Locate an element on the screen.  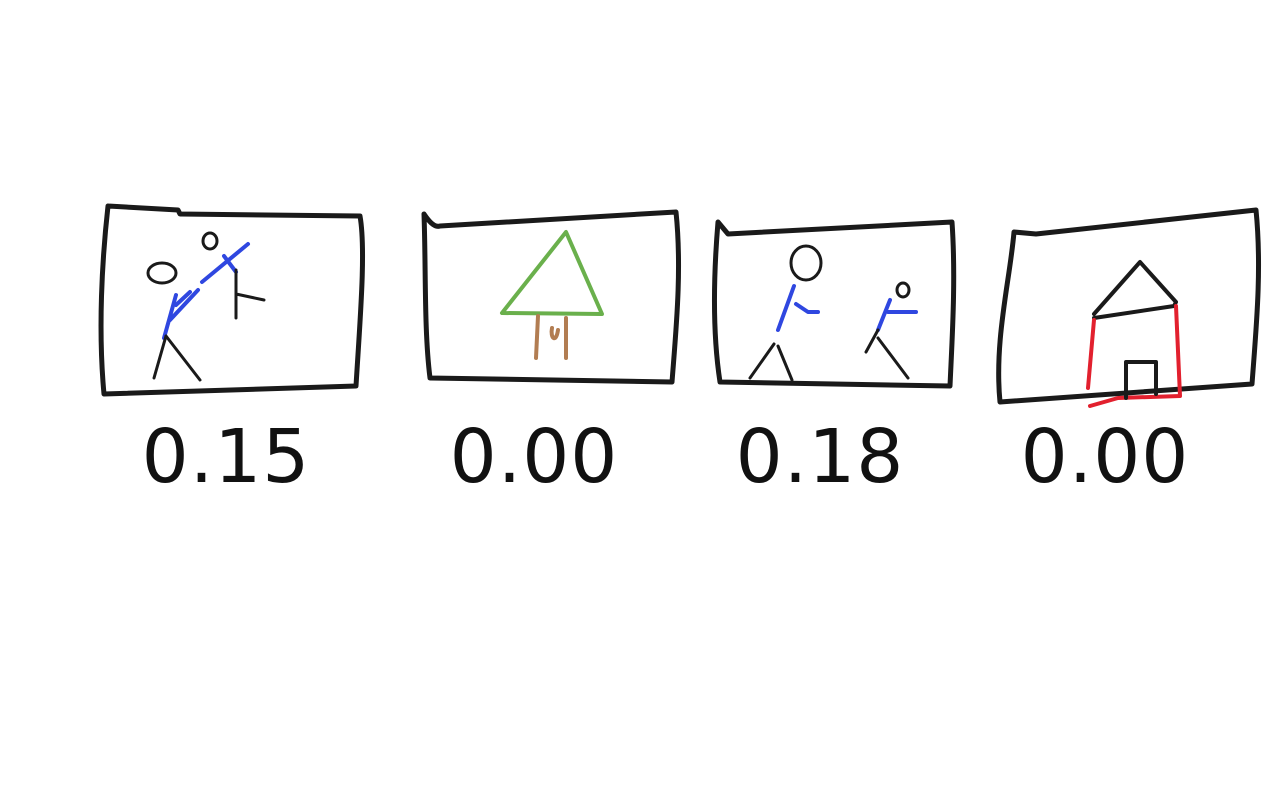
tree-trunk is located at coordinates (551, 337).